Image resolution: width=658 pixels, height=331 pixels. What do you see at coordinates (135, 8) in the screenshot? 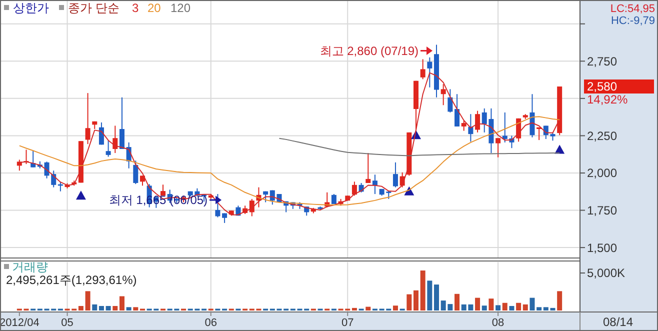
I see `text: 3` at bounding box center [135, 8].